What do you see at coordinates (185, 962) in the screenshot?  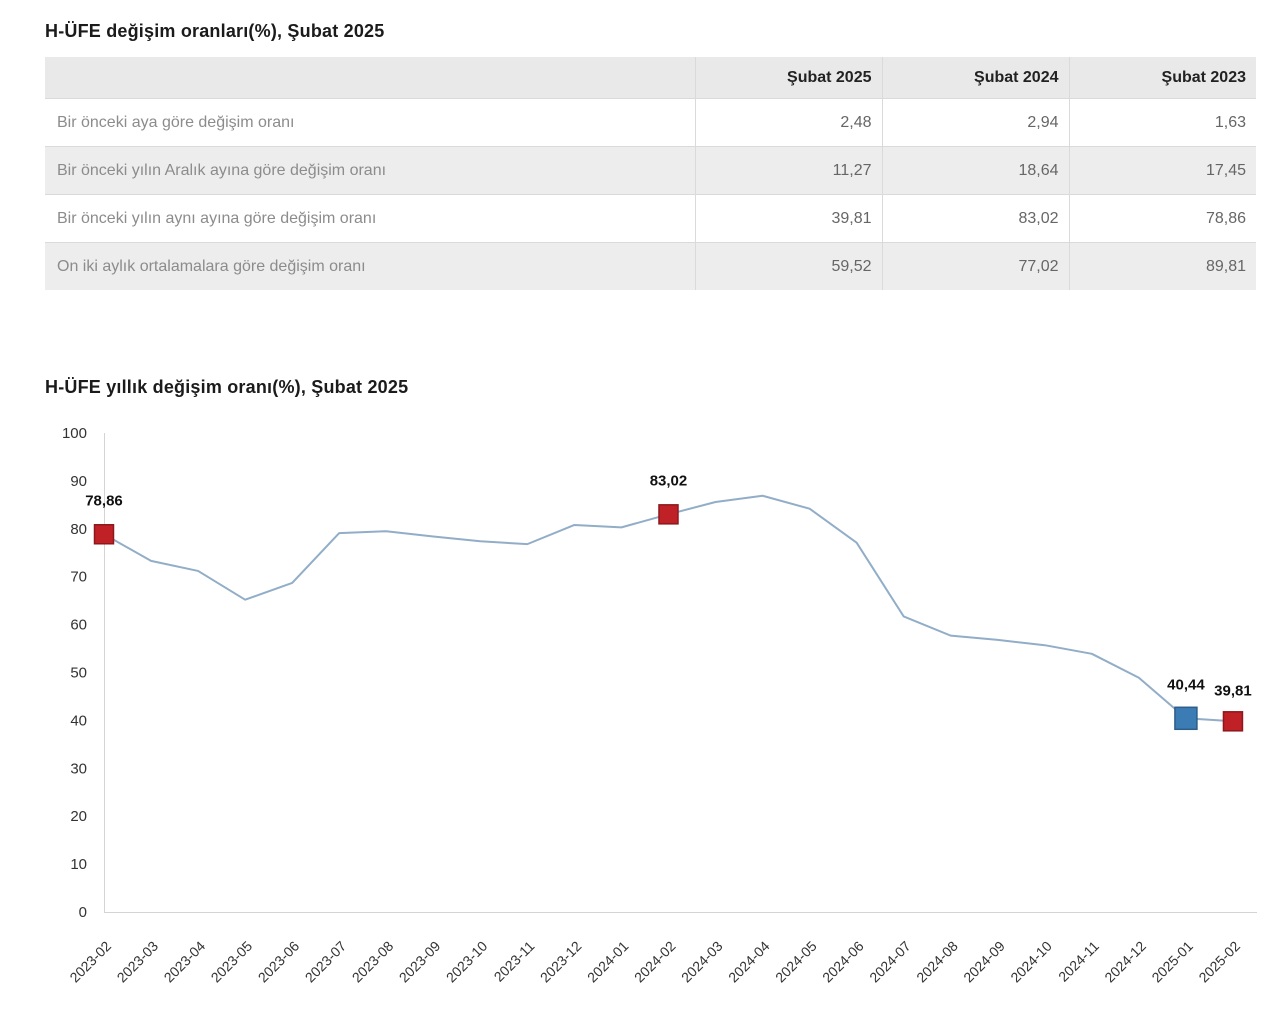 I see `x-tick-label: 2023-04` at bounding box center [185, 962].